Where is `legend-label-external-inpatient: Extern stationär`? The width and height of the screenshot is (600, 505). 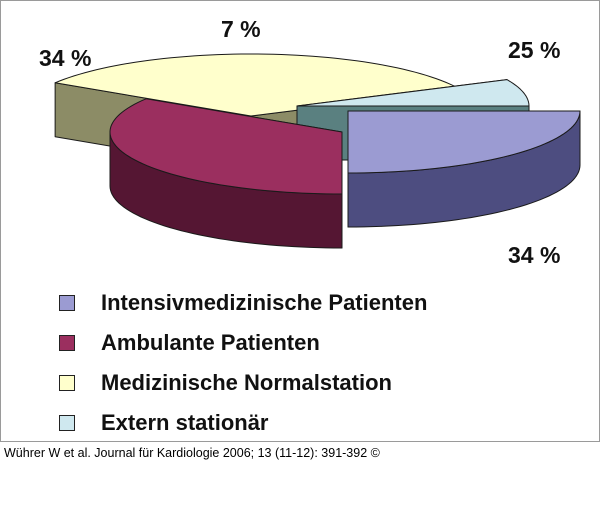 legend-label-external-inpatient: Extern stationär is located at coordinates (185, 422).